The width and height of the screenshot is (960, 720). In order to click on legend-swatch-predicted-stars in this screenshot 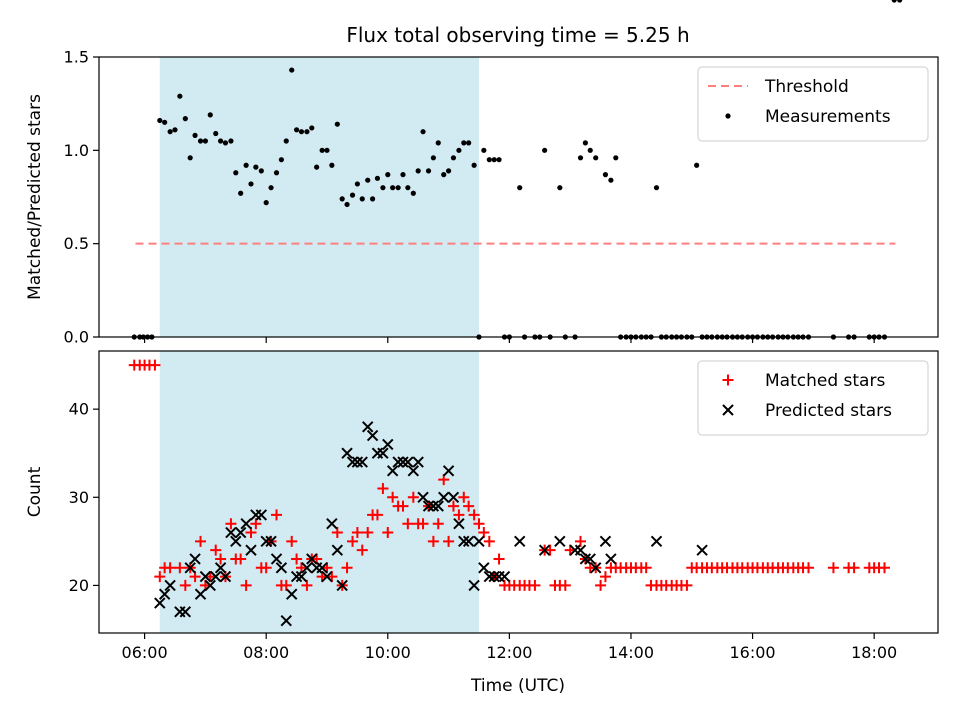, I will do `click(728, 410)`.